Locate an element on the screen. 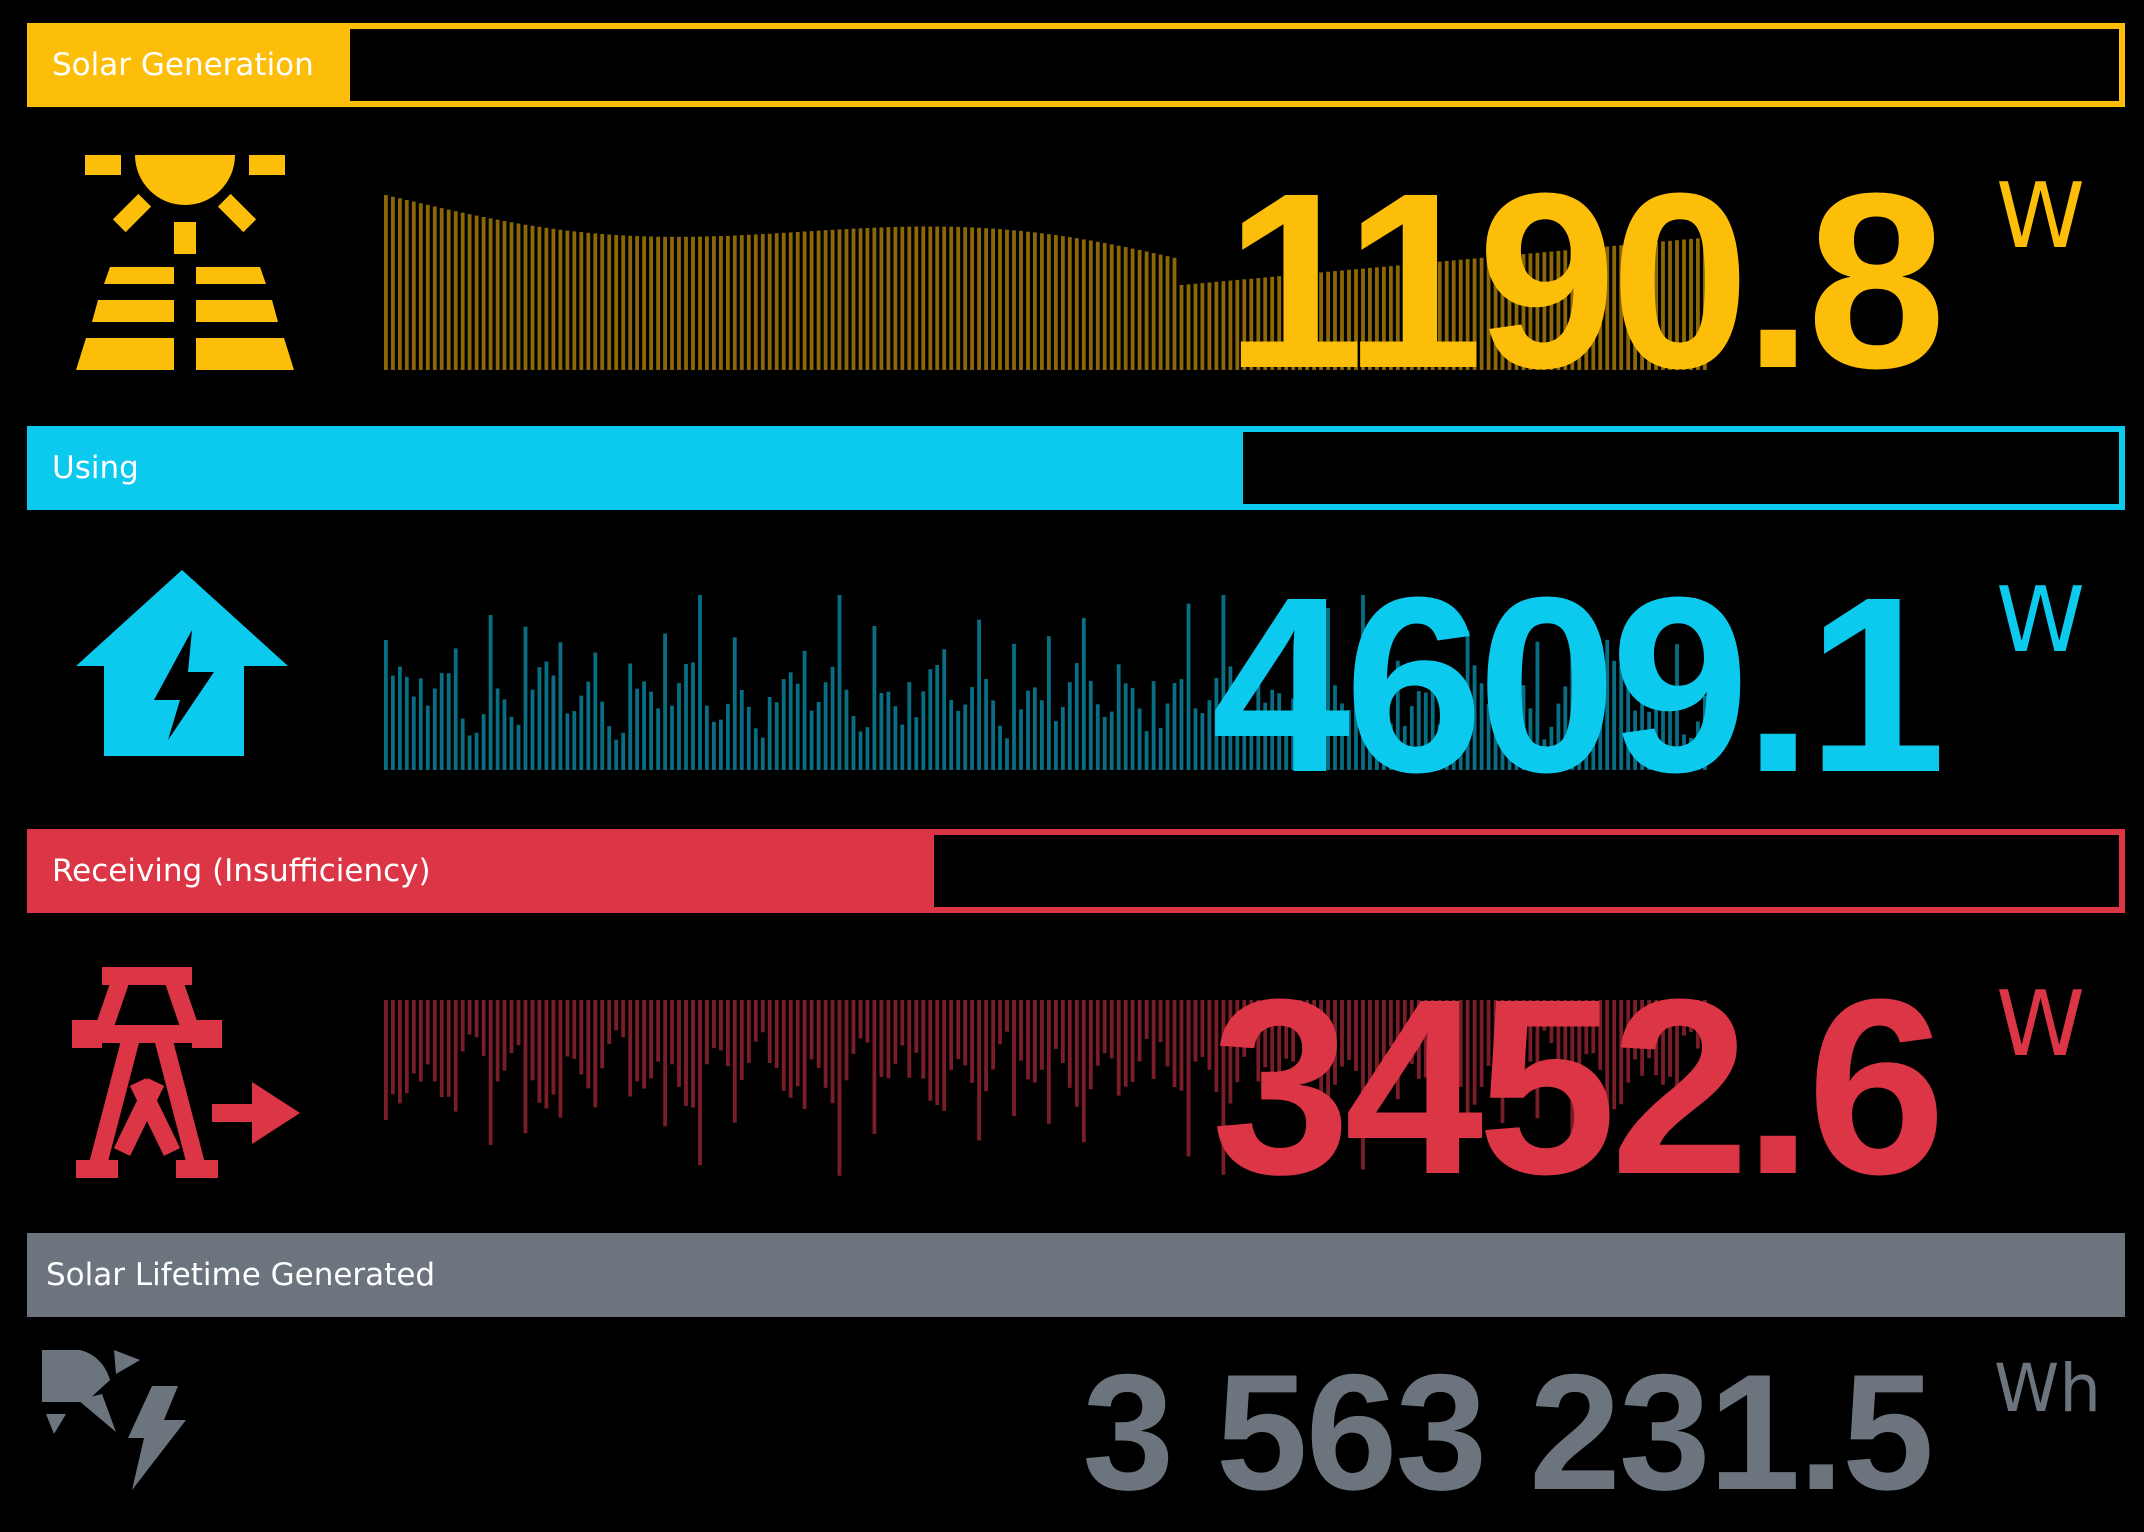 The height and width of the screenshot is (1532, 2144). receiving-power-value: 3452.6 is located at coordinates (1578, 1086).